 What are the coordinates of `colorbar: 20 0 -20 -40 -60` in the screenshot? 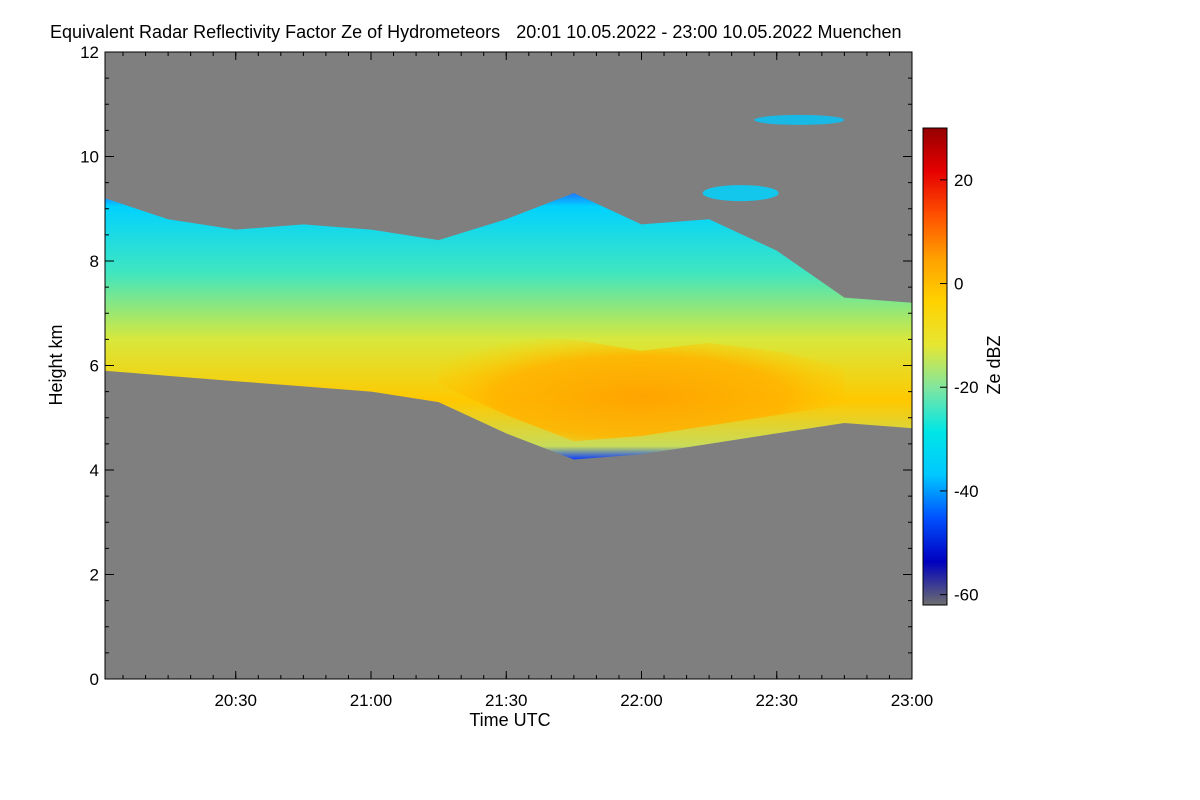 It's located at (950, 366).